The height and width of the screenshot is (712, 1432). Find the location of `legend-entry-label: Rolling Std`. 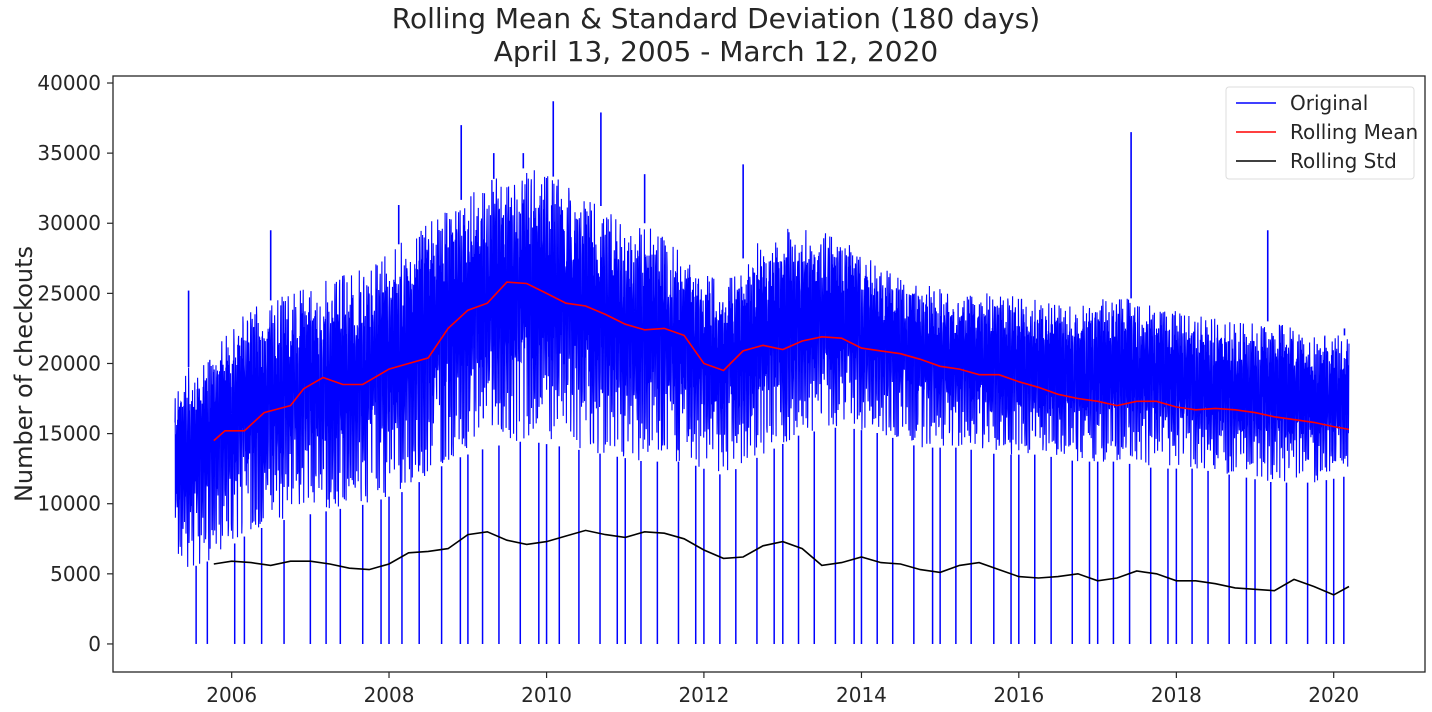

legend-entry-label: Rolling Std is located at coordinates (1343, 161).